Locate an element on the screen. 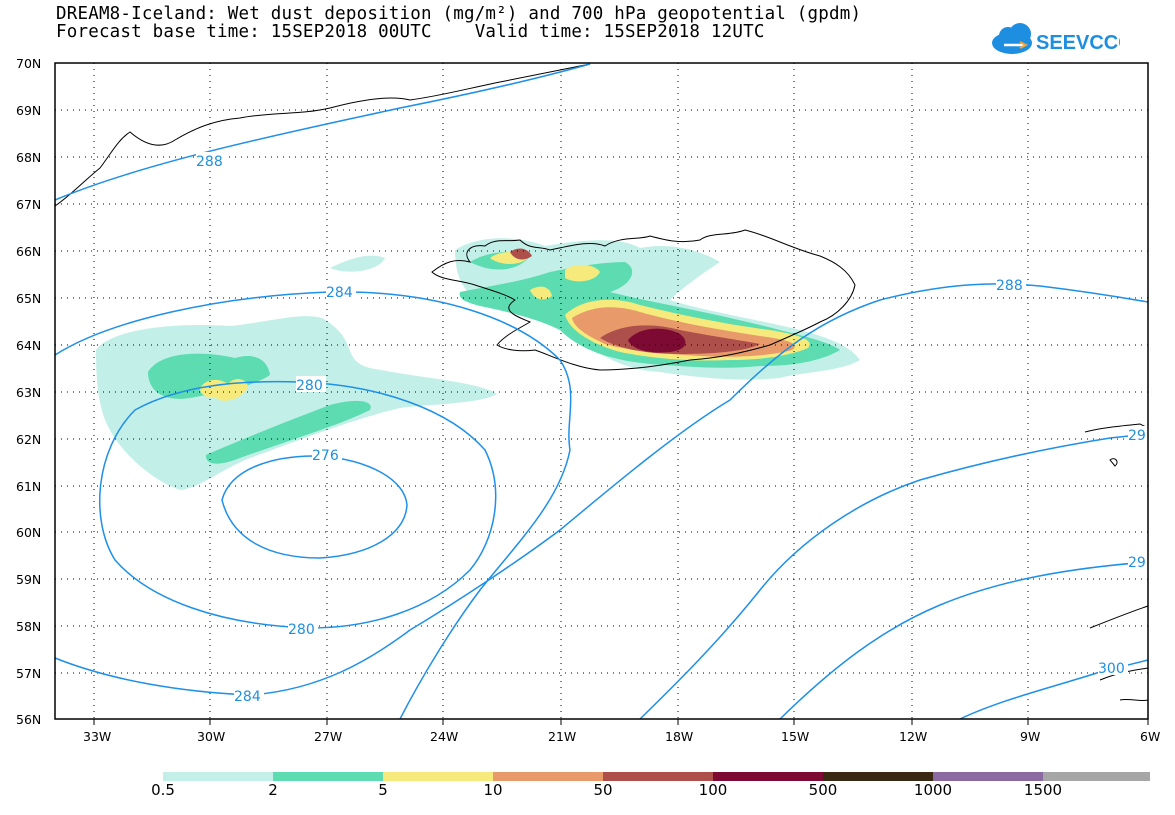 Image resolution: width=1175 pixels, height=815 pixels. colorbar-label: 50 is located at coordinates (603, 790).